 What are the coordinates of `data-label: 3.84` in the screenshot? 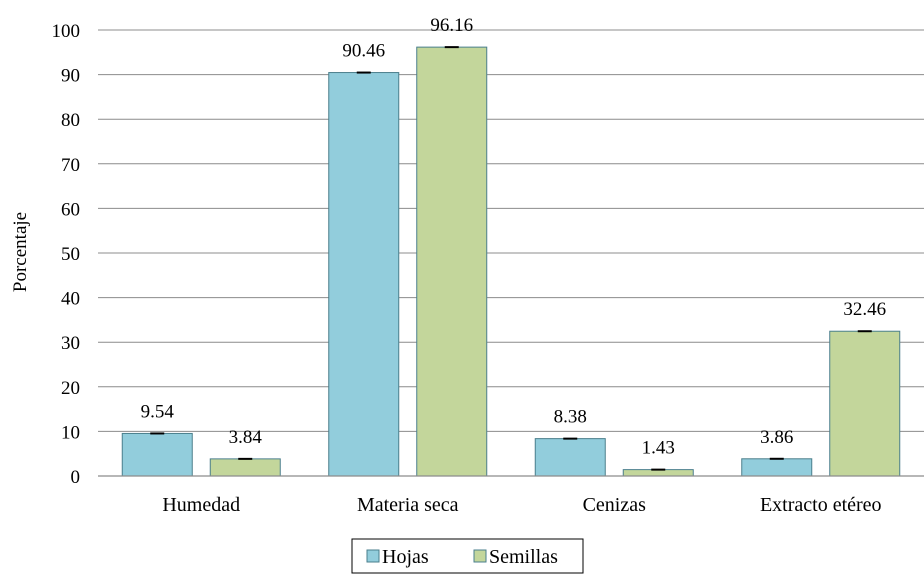 It's located at (246, 437).